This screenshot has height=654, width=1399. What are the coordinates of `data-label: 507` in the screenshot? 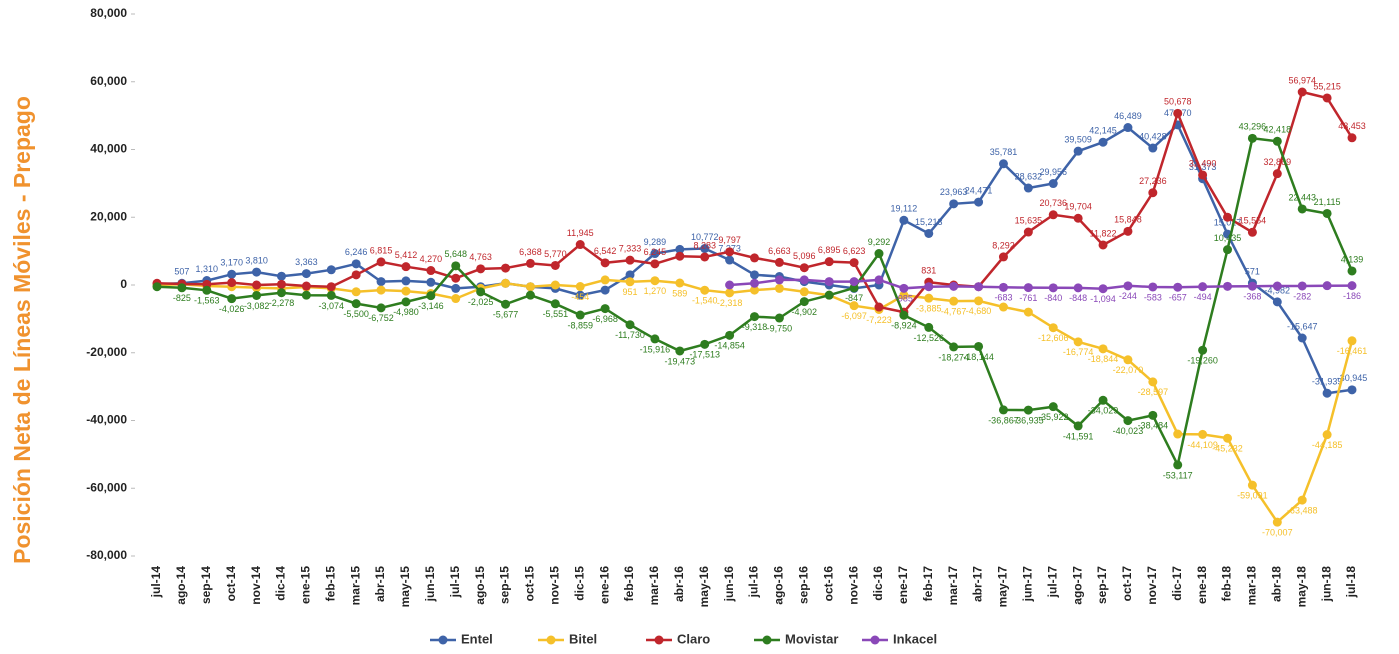 It's located at (181, 272).